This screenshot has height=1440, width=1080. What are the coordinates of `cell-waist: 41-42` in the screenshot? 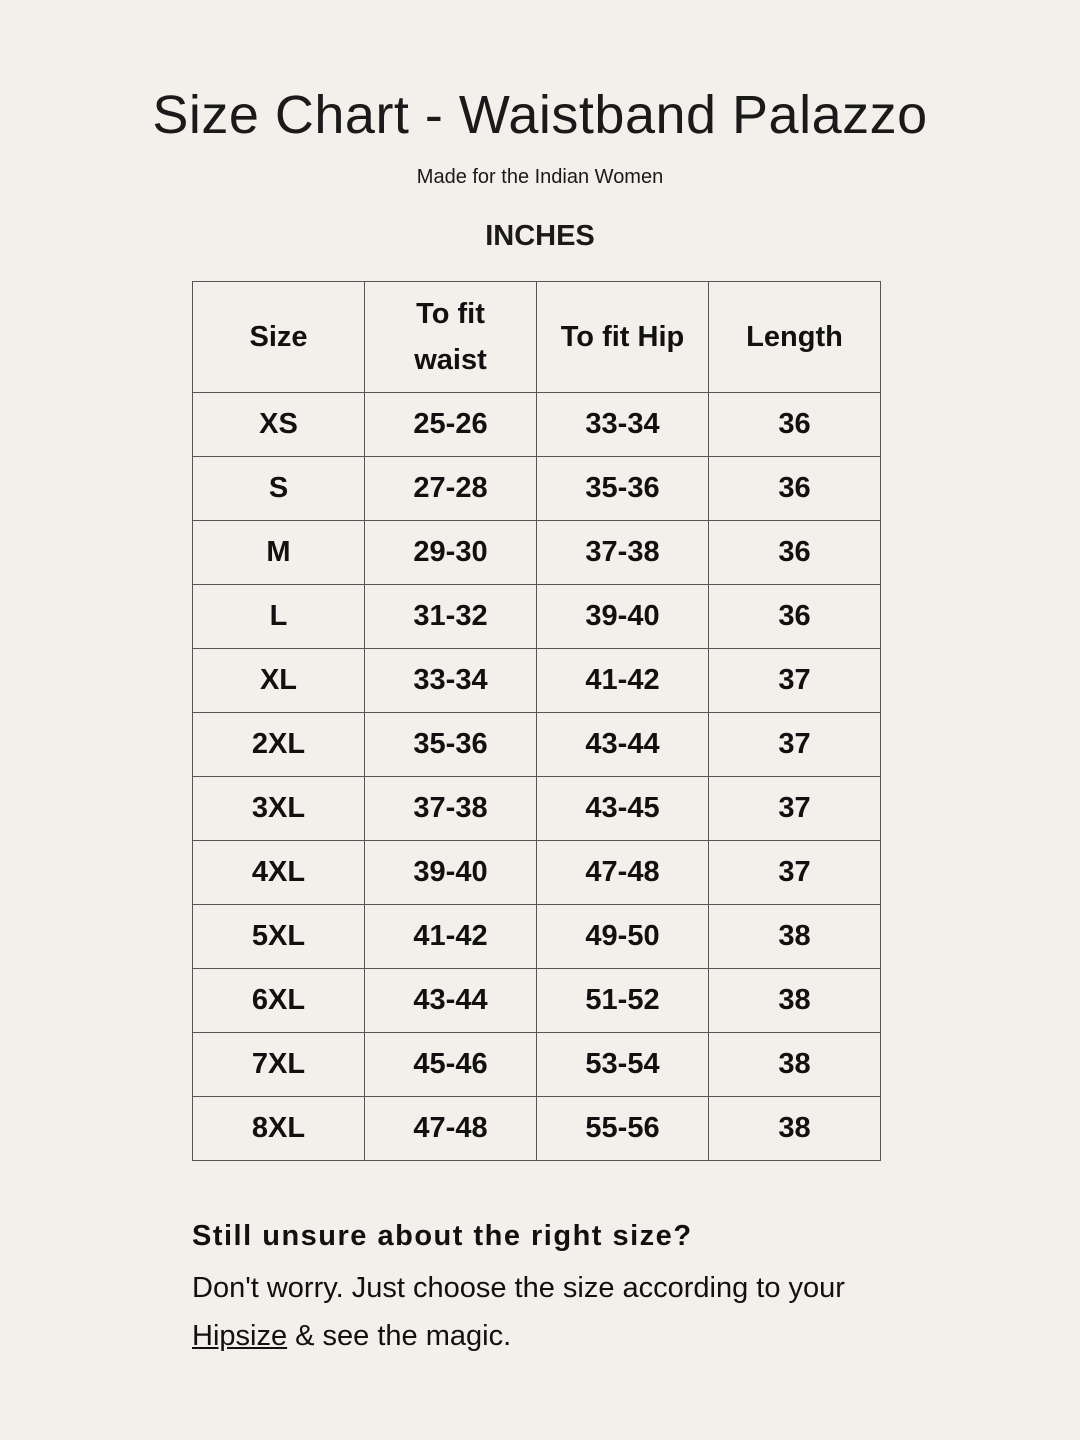 It's located at (450, 936).